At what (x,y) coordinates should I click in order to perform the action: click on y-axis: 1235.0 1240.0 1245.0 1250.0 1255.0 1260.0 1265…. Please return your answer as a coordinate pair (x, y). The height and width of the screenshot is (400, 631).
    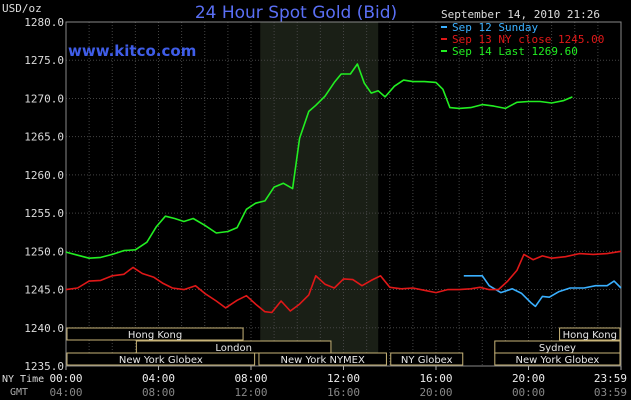
    Looking at the image, I should click on (44, 194).